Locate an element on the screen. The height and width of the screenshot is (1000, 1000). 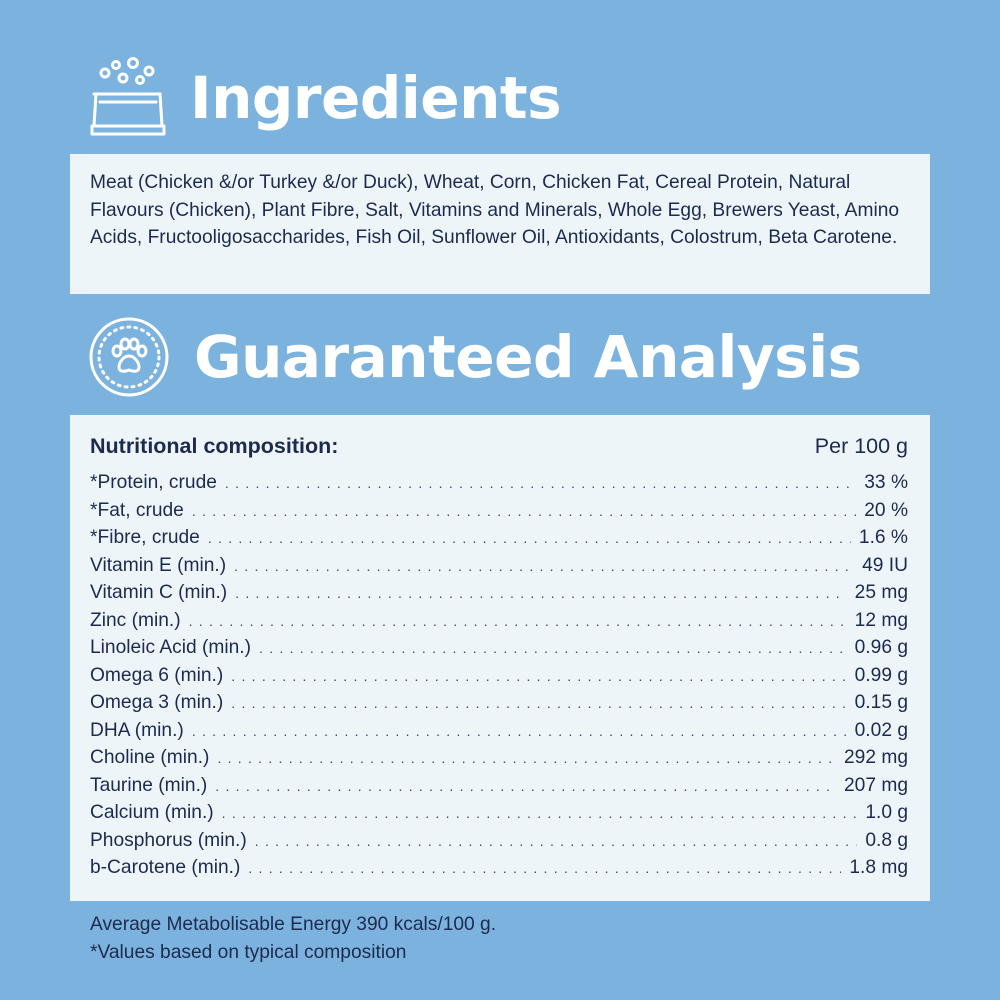
nutrient-value: 25 mg is located at coordinates (881, 592).